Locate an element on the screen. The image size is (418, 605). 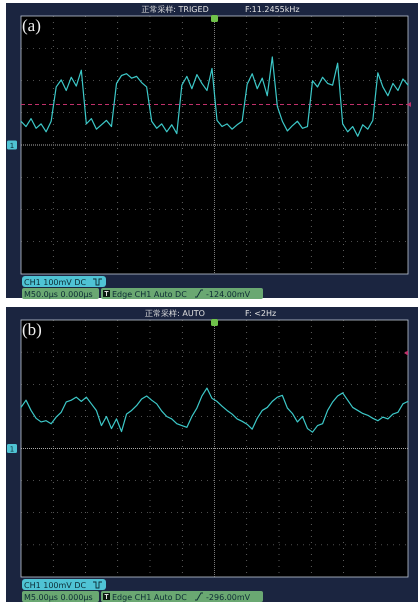
text: -124.00mV is located at coordinates (228, 294).